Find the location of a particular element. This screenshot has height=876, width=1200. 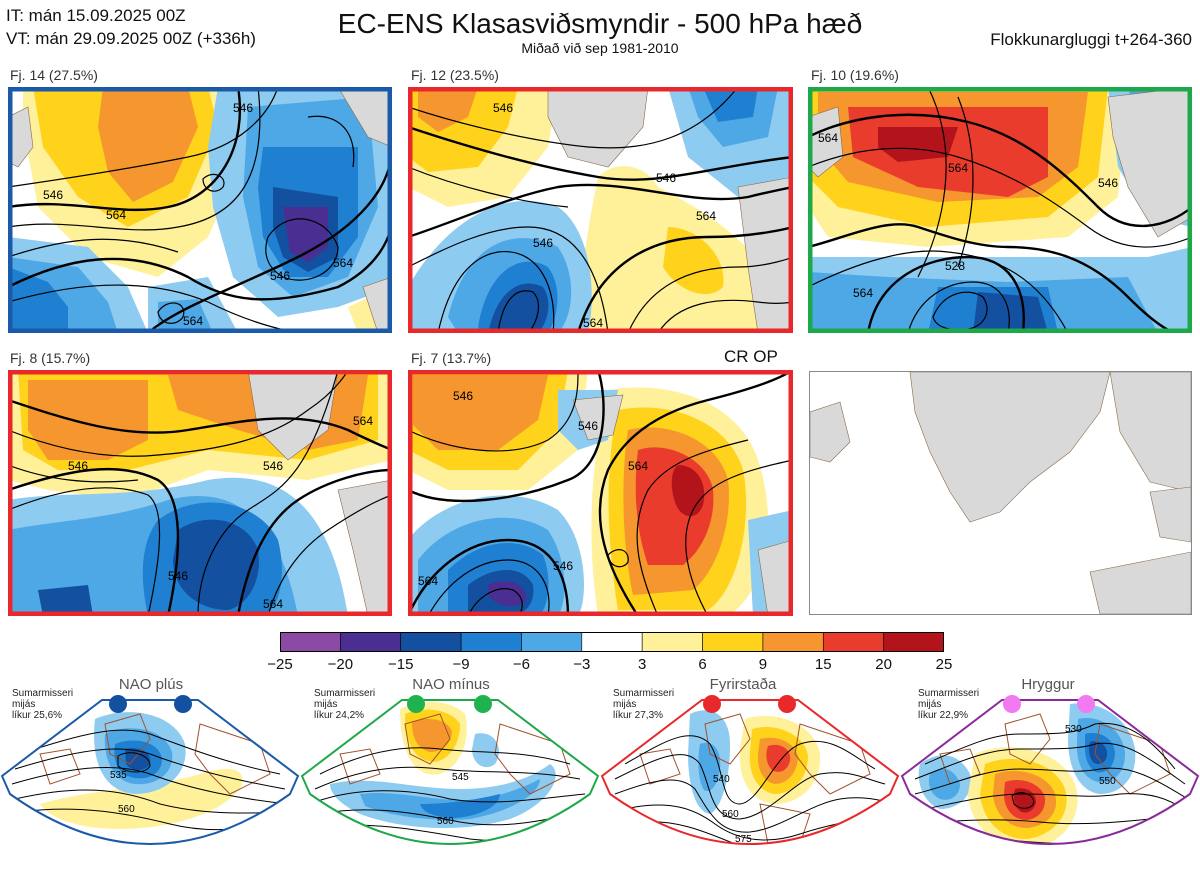

colorbar is located at coordinates (612, 642).